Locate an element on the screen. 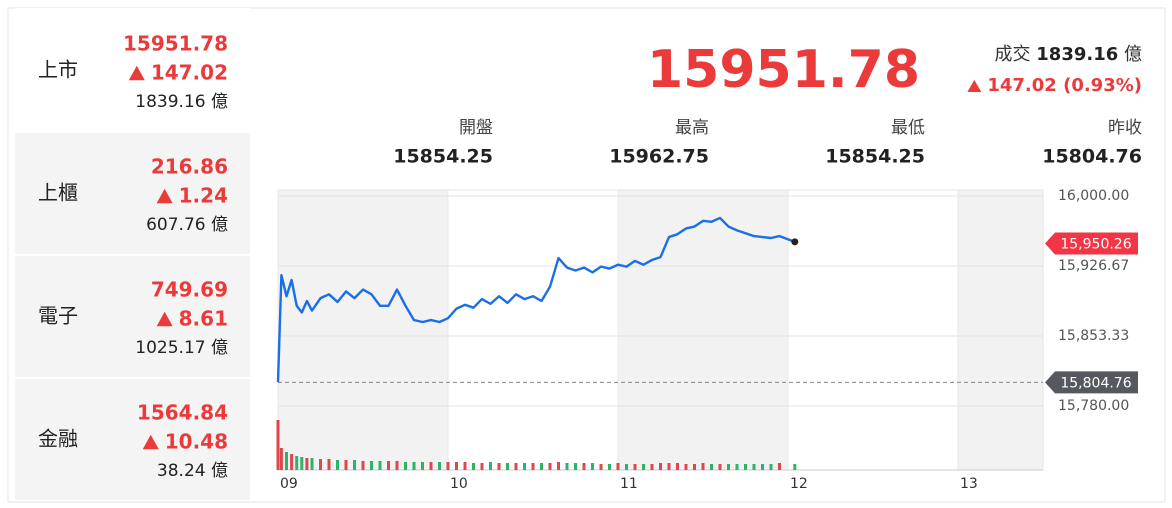  stat-value: 15962.75 is located at coordinates (659, 157).